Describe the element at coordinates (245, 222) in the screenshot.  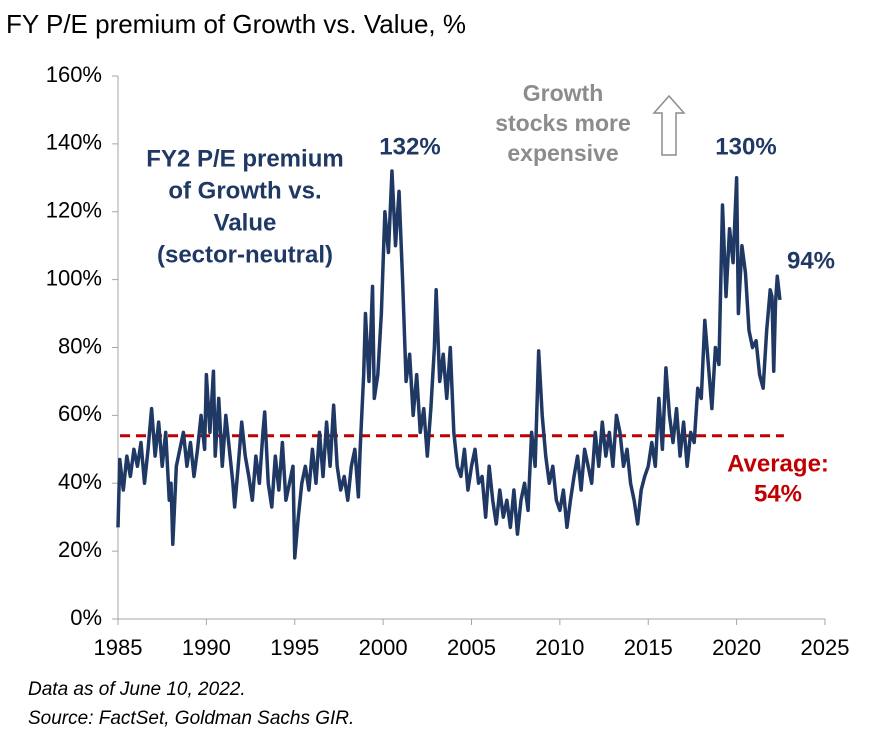
I see `series-label: Value` at that location.